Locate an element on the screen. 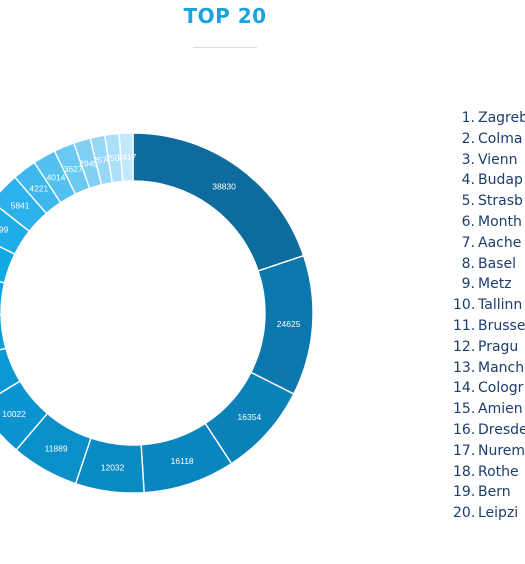 This screenshot has height=564, width=525. legend-rank: 19. is located at coordinates (464, 492).